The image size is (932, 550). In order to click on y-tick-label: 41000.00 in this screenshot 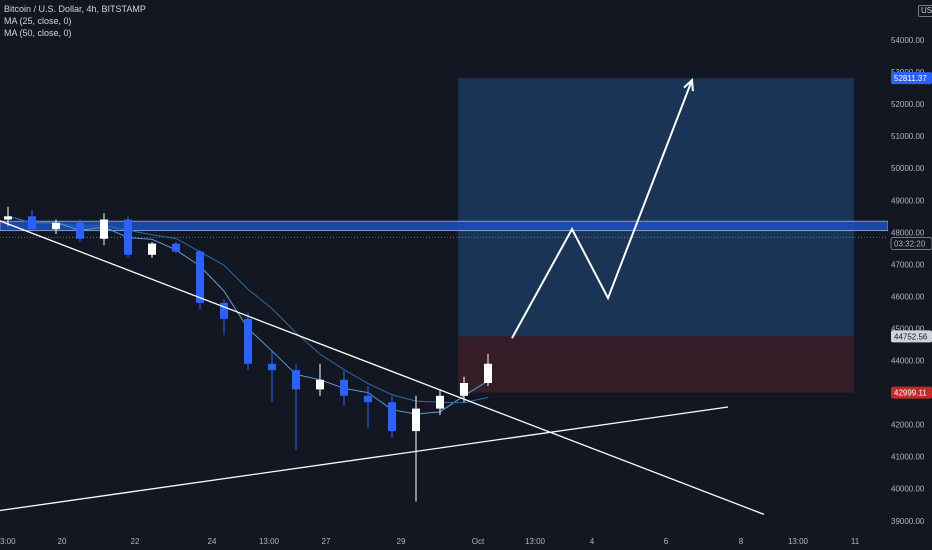, I will do `click(908, 457)`.